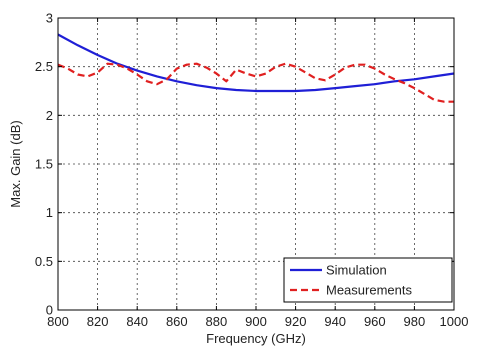 This screenshot has height=352, width=477. What do you see at coordinates (256, 63) in the screenshot?
I see `series-line-simulation` at bounding box center [256, 63].